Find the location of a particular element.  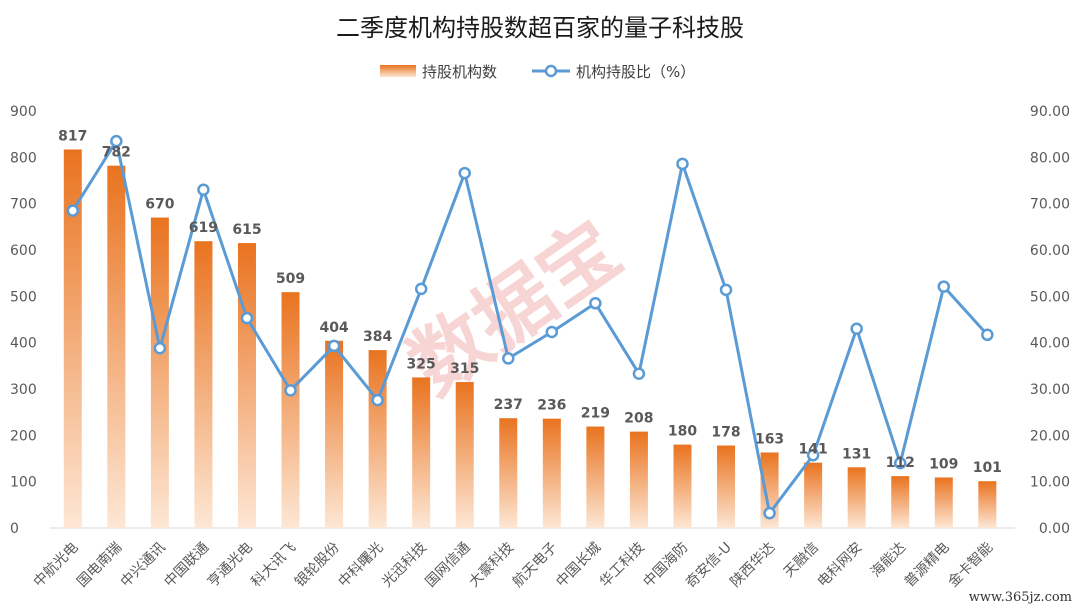

y-left-tick-label: 300 is located at coordinates (23, 390).